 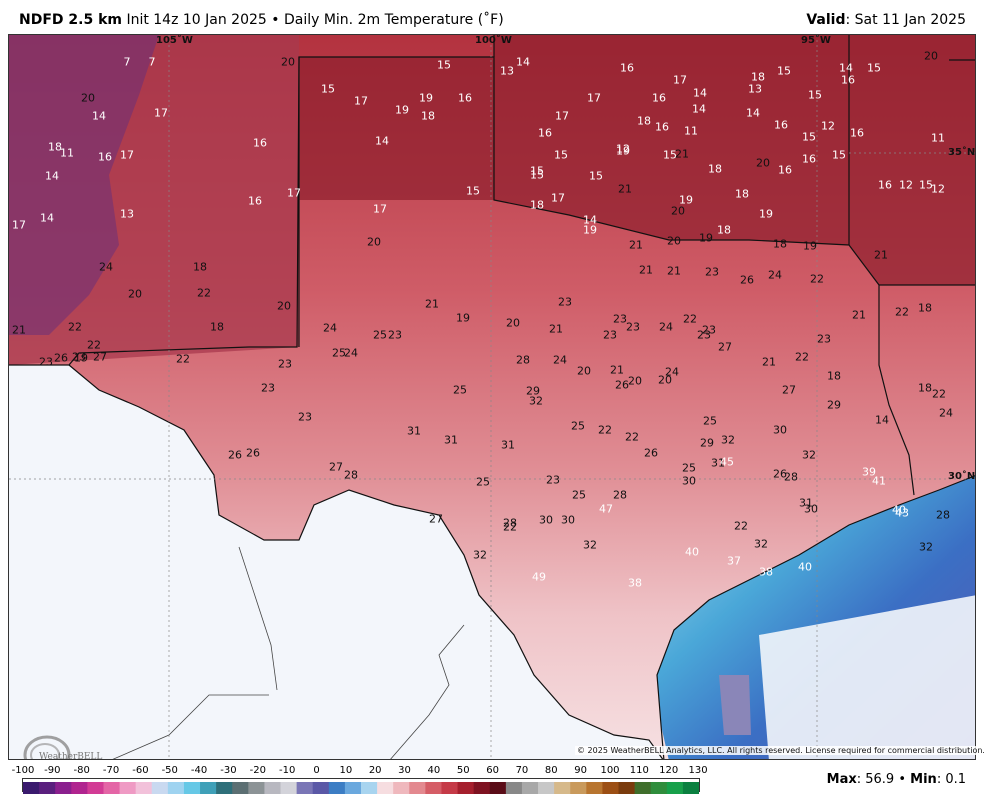 What do you see at coordinates (834, 405) in the screenshot?
I see `temperature-label: 29` at bounding box center [834, 405].